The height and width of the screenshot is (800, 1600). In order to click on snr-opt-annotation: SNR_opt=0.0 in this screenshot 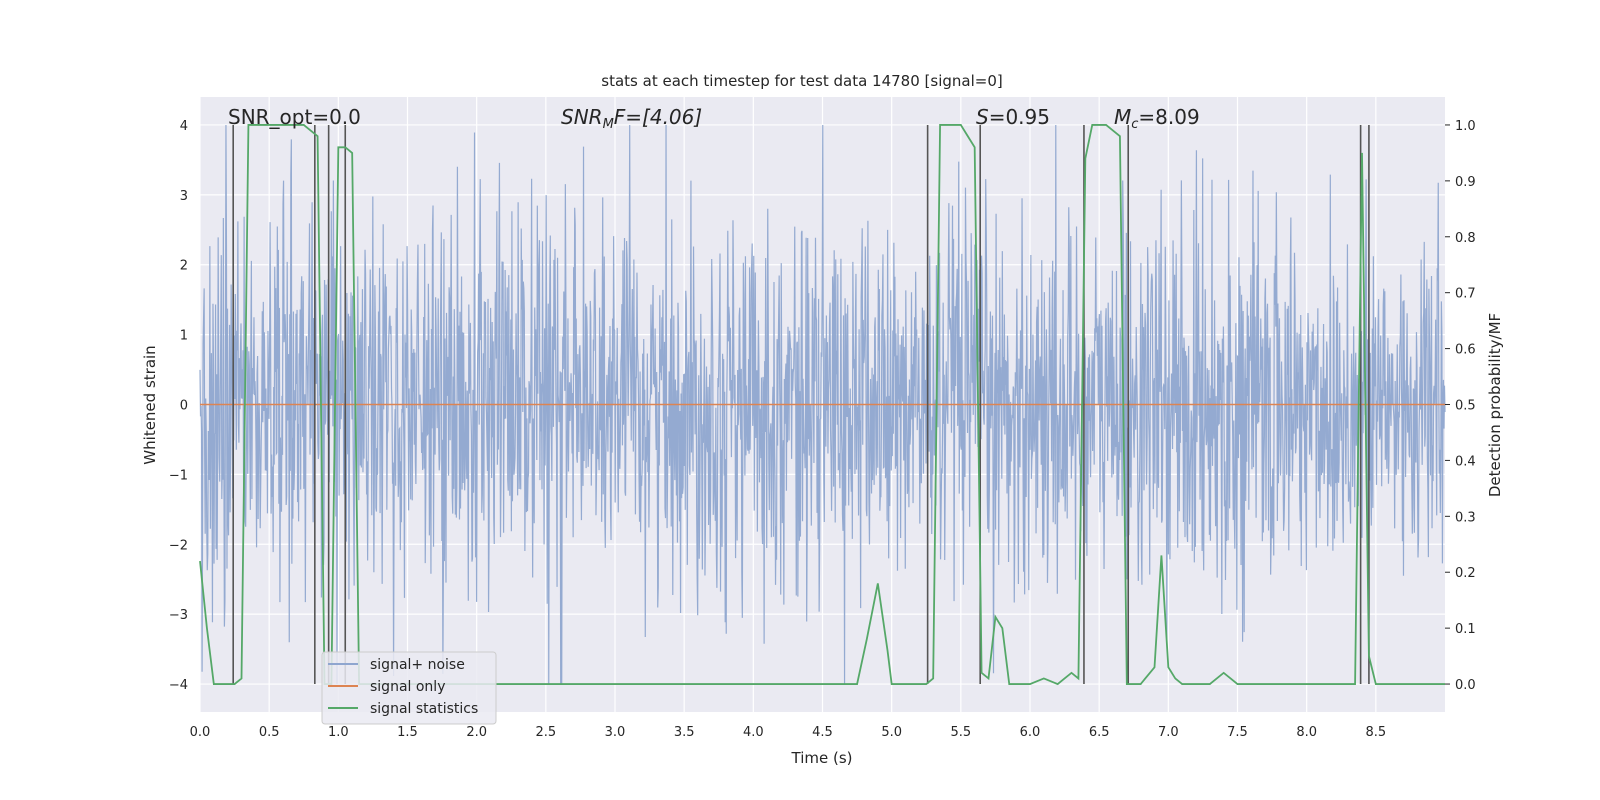, I will do `click(294, 117)`.